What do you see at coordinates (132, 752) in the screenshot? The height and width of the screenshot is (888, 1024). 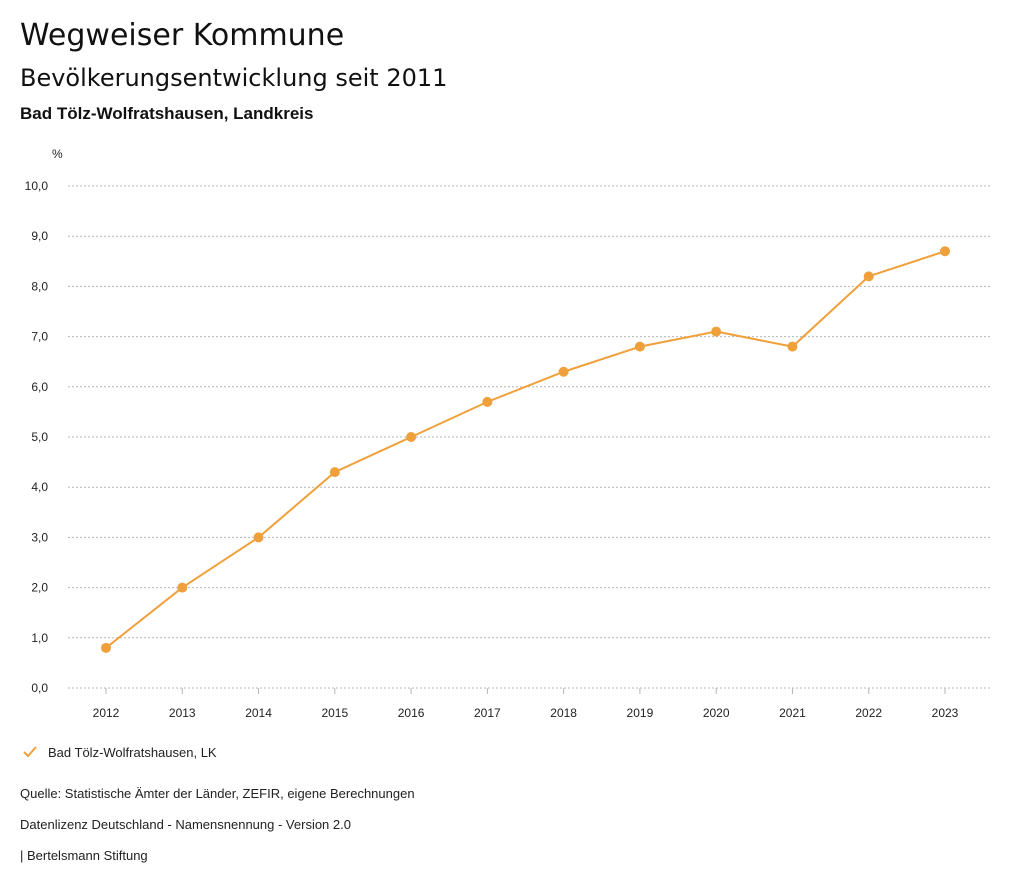 I see `legend-label: Bad Tölz-Wolfratshausen, LK` at bounding box center [132, 752].